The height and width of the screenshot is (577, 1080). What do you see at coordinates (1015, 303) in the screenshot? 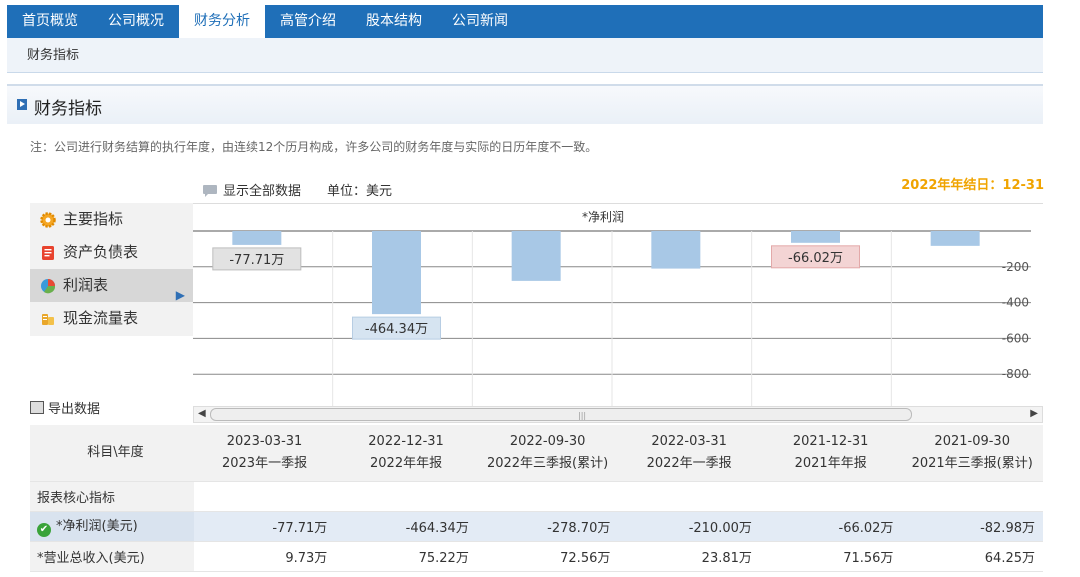
I see `y-tick-label: -400` at bounding box center [1015, 303].